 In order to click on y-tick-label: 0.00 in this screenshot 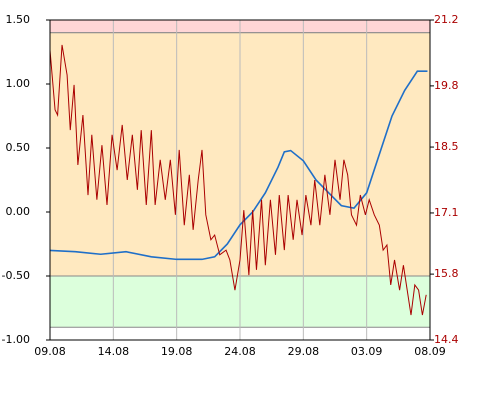, I will do `click(18, 211)`.